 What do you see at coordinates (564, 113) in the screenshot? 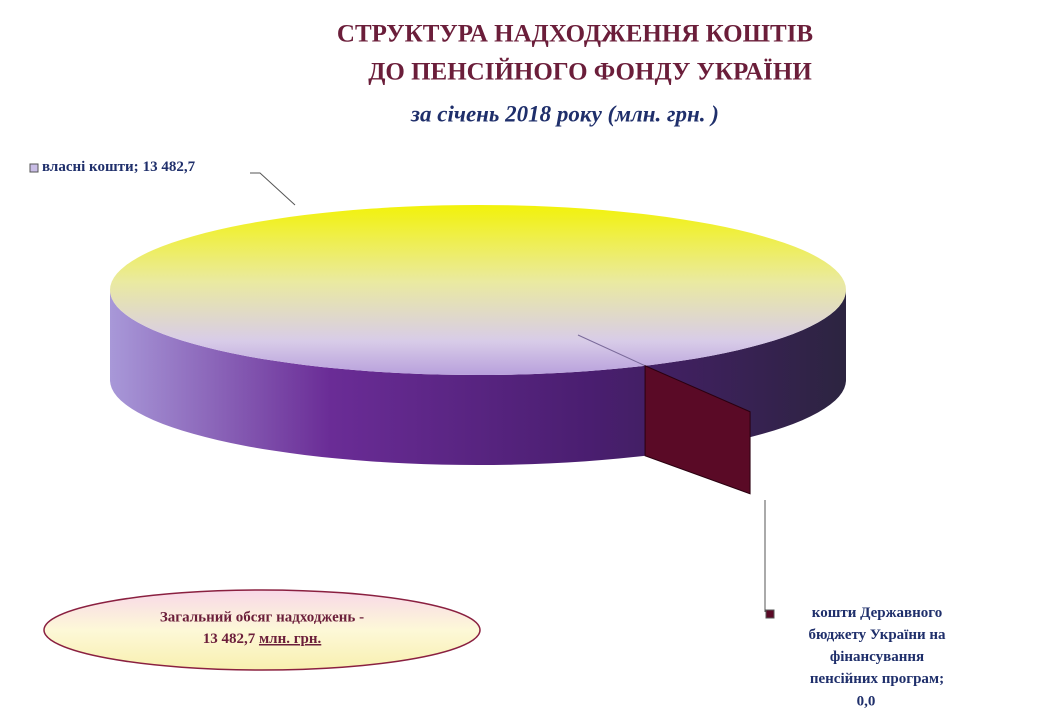
I see `chart-subtitle: за січень 2018 року (млн. грн. )` at bounding box center [564, 113].